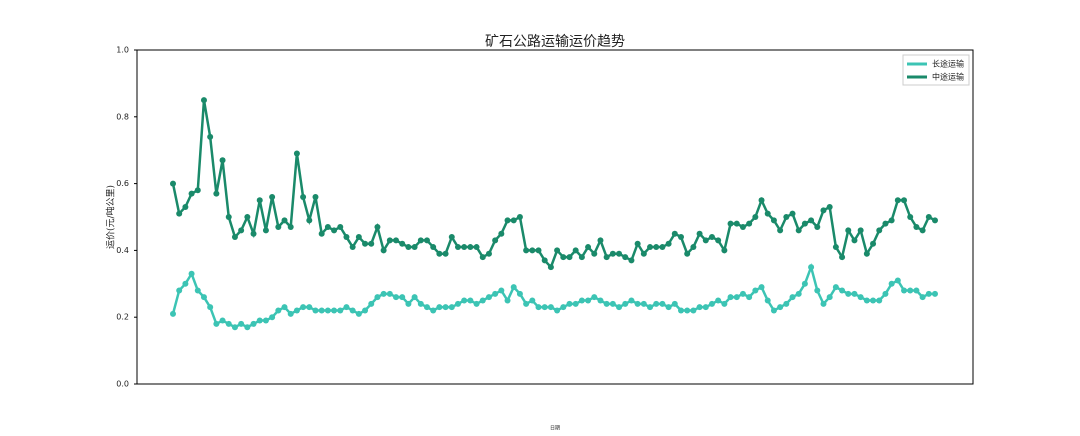  I want to click on y-tick-label: 0.2, so click(122, 317).